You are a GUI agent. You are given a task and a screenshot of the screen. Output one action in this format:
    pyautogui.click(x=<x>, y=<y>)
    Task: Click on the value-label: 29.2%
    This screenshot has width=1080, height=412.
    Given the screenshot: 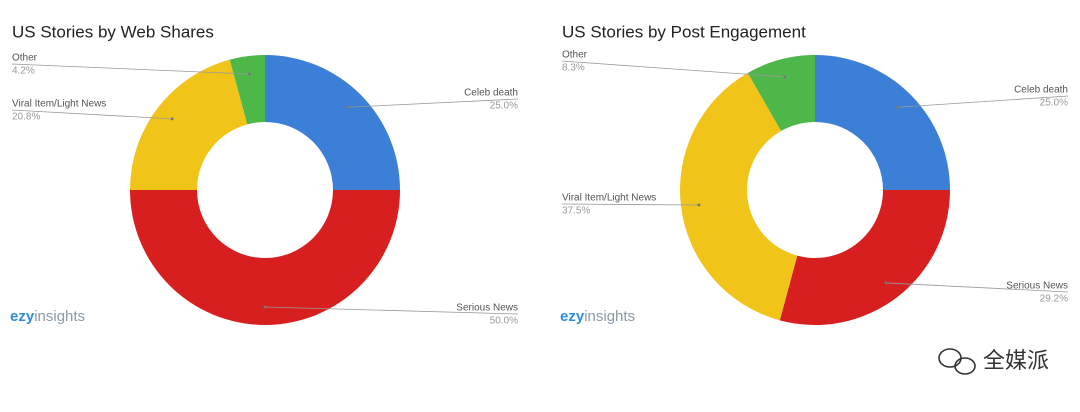 What is the action you would take?
    pyautogui.click(x=1054, y=299)
    